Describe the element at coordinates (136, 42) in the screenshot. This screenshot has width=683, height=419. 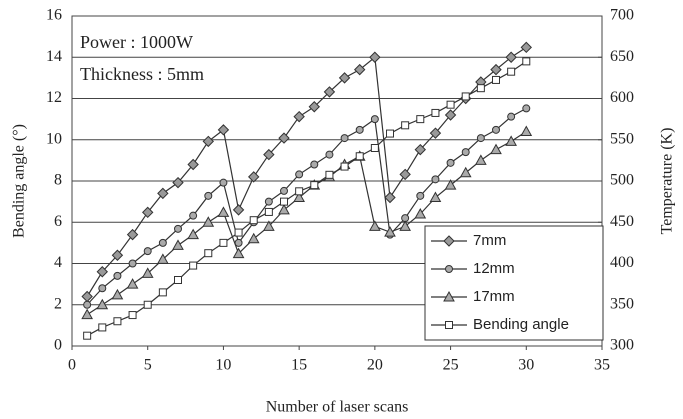
I see `annotation: Power : 1000W` at that location.